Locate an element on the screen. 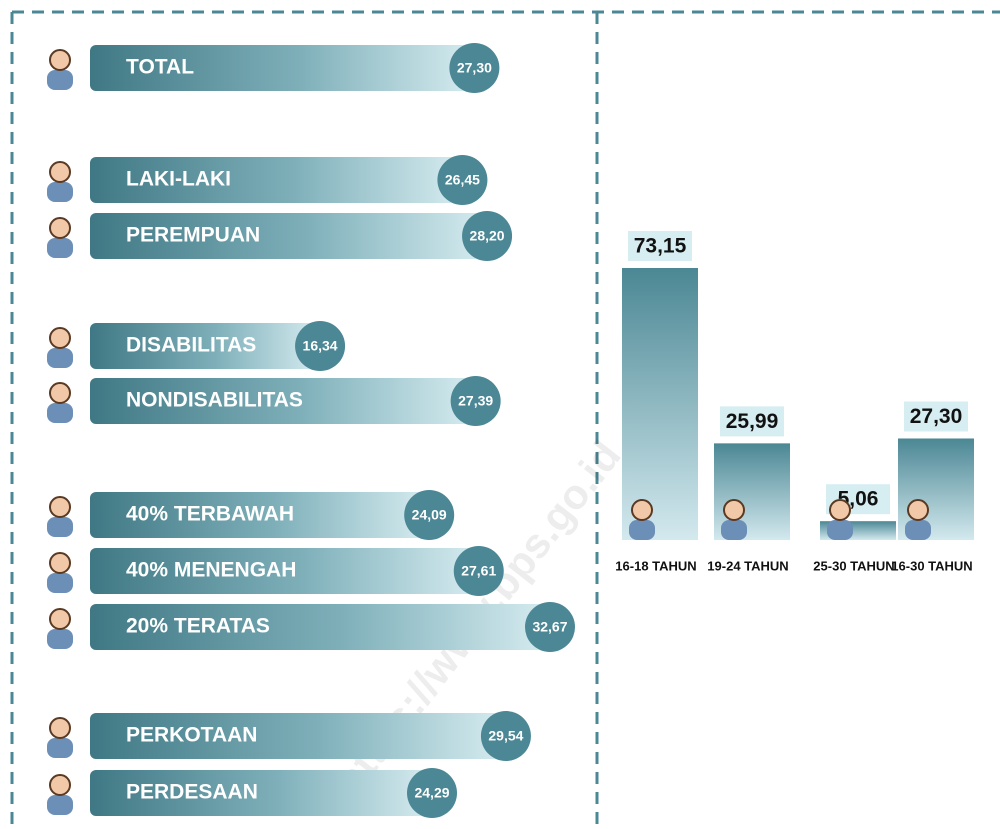 Image resolution: width=1000 pixels, height=829 pixels. category-label: PERKOTAAN is located at coordinates (191, 735).